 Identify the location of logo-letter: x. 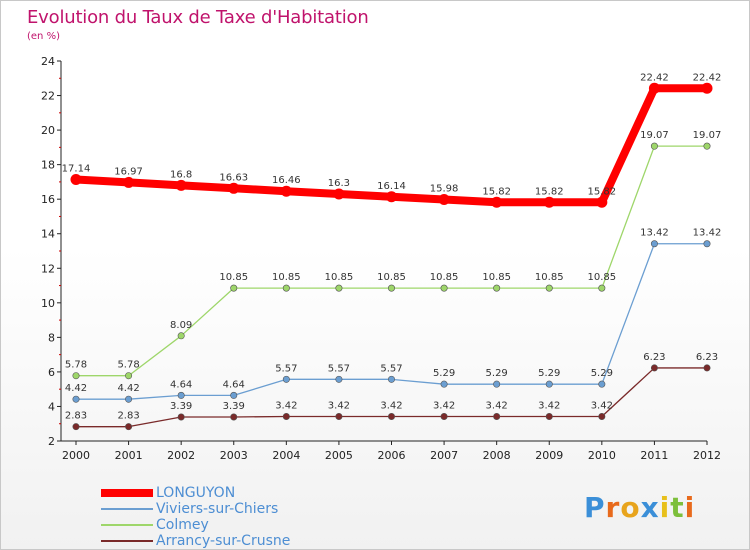
(650, 507).